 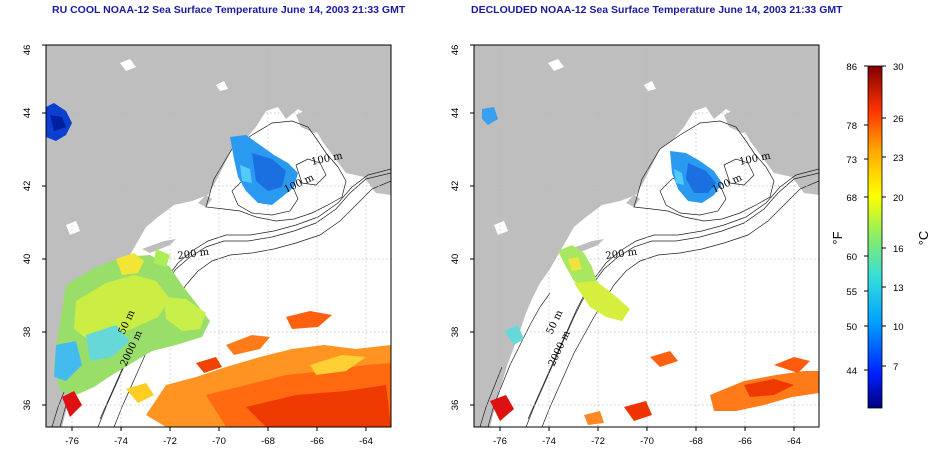 What do you see at coordinates (500, 441) in the screenshot?
I see `right-x-tick: -76` at bounding box center [500, 441].